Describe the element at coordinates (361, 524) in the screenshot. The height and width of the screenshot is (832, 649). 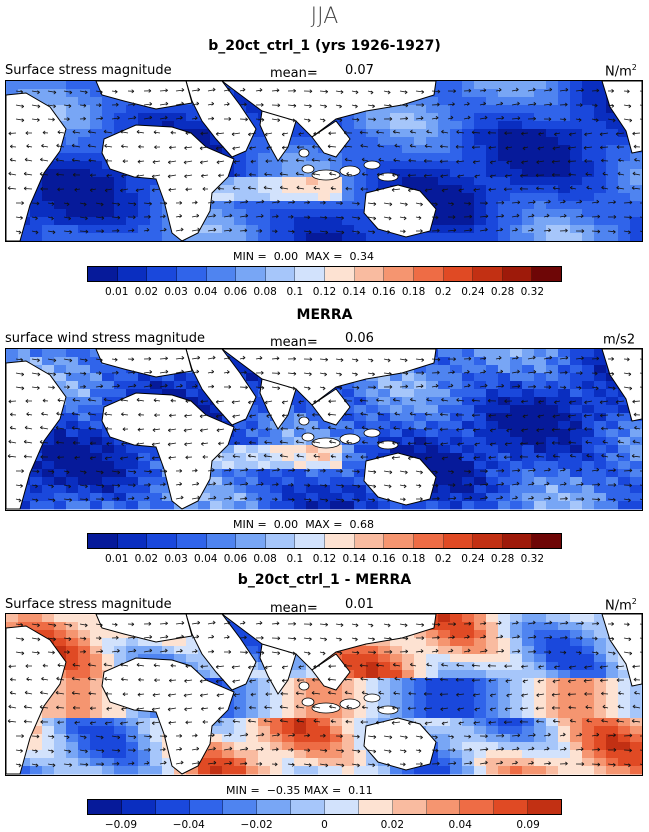
I see `max-value-obs: 0.68` at that location.